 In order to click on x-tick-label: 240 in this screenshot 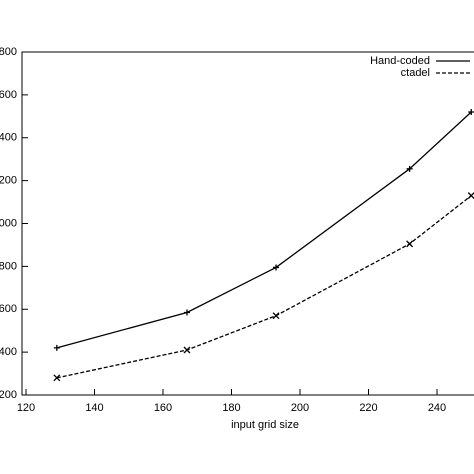, I will do `click(437, 408)`.